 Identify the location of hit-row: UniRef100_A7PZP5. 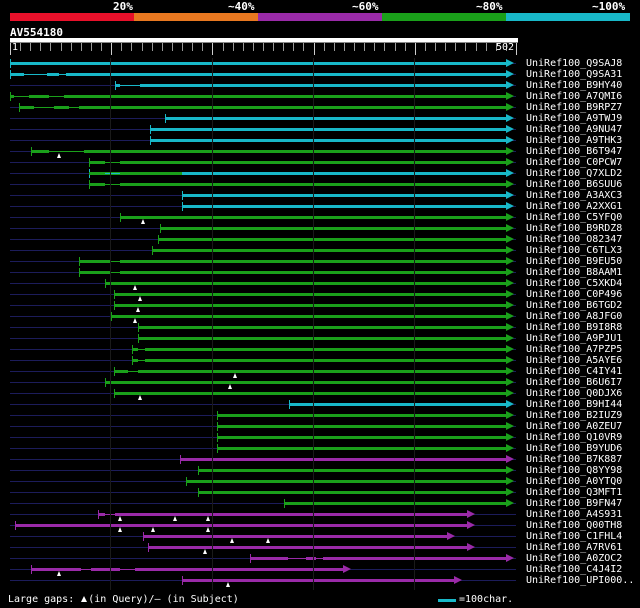
(320, 349).